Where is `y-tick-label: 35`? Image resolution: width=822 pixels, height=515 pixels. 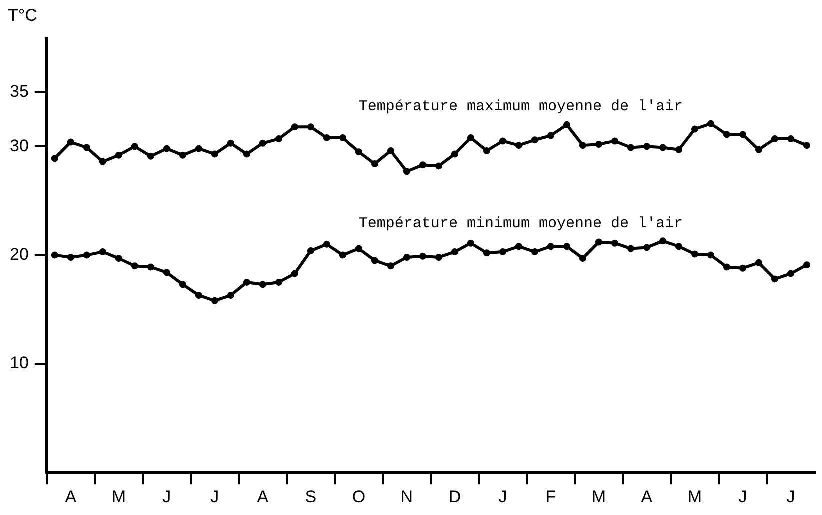
y-tick-label: 35 is located at coordinates (19, 92).